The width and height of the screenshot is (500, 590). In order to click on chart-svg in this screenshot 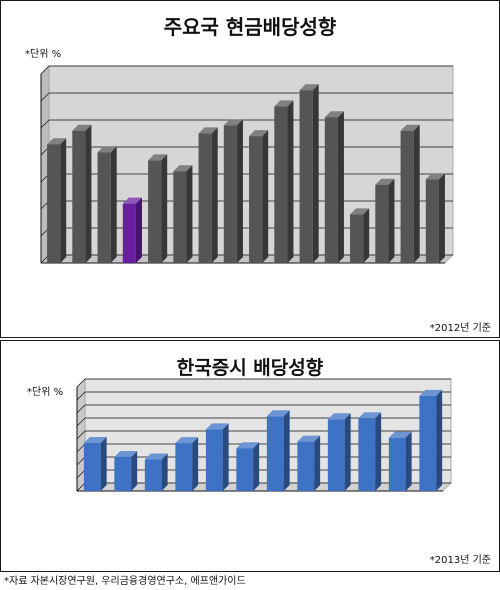, I will do `click(264, 435)`.